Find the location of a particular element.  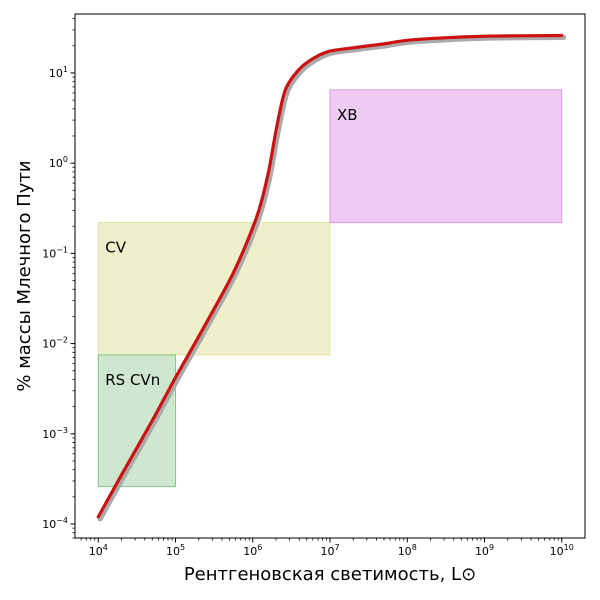

region-rs-cvn is located at coordinates (137, 421).